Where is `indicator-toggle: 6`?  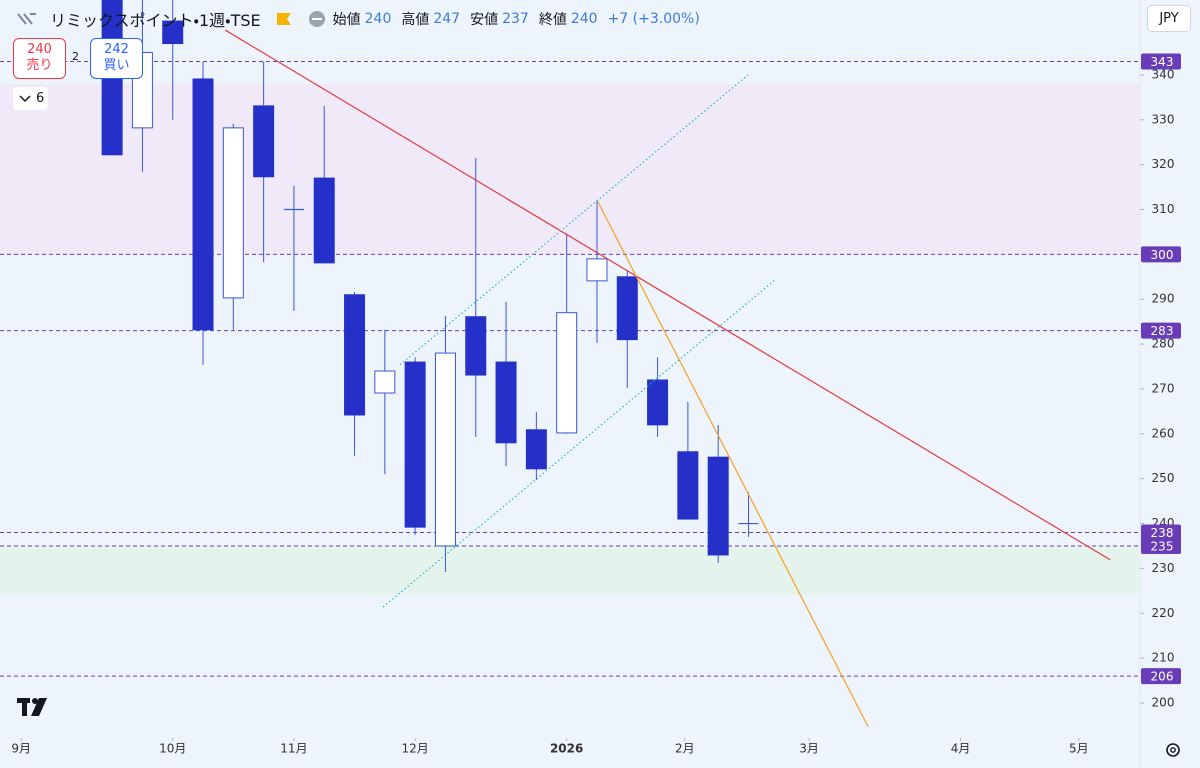
indicator-toggle: 6 is located at coordinates (30, 98).